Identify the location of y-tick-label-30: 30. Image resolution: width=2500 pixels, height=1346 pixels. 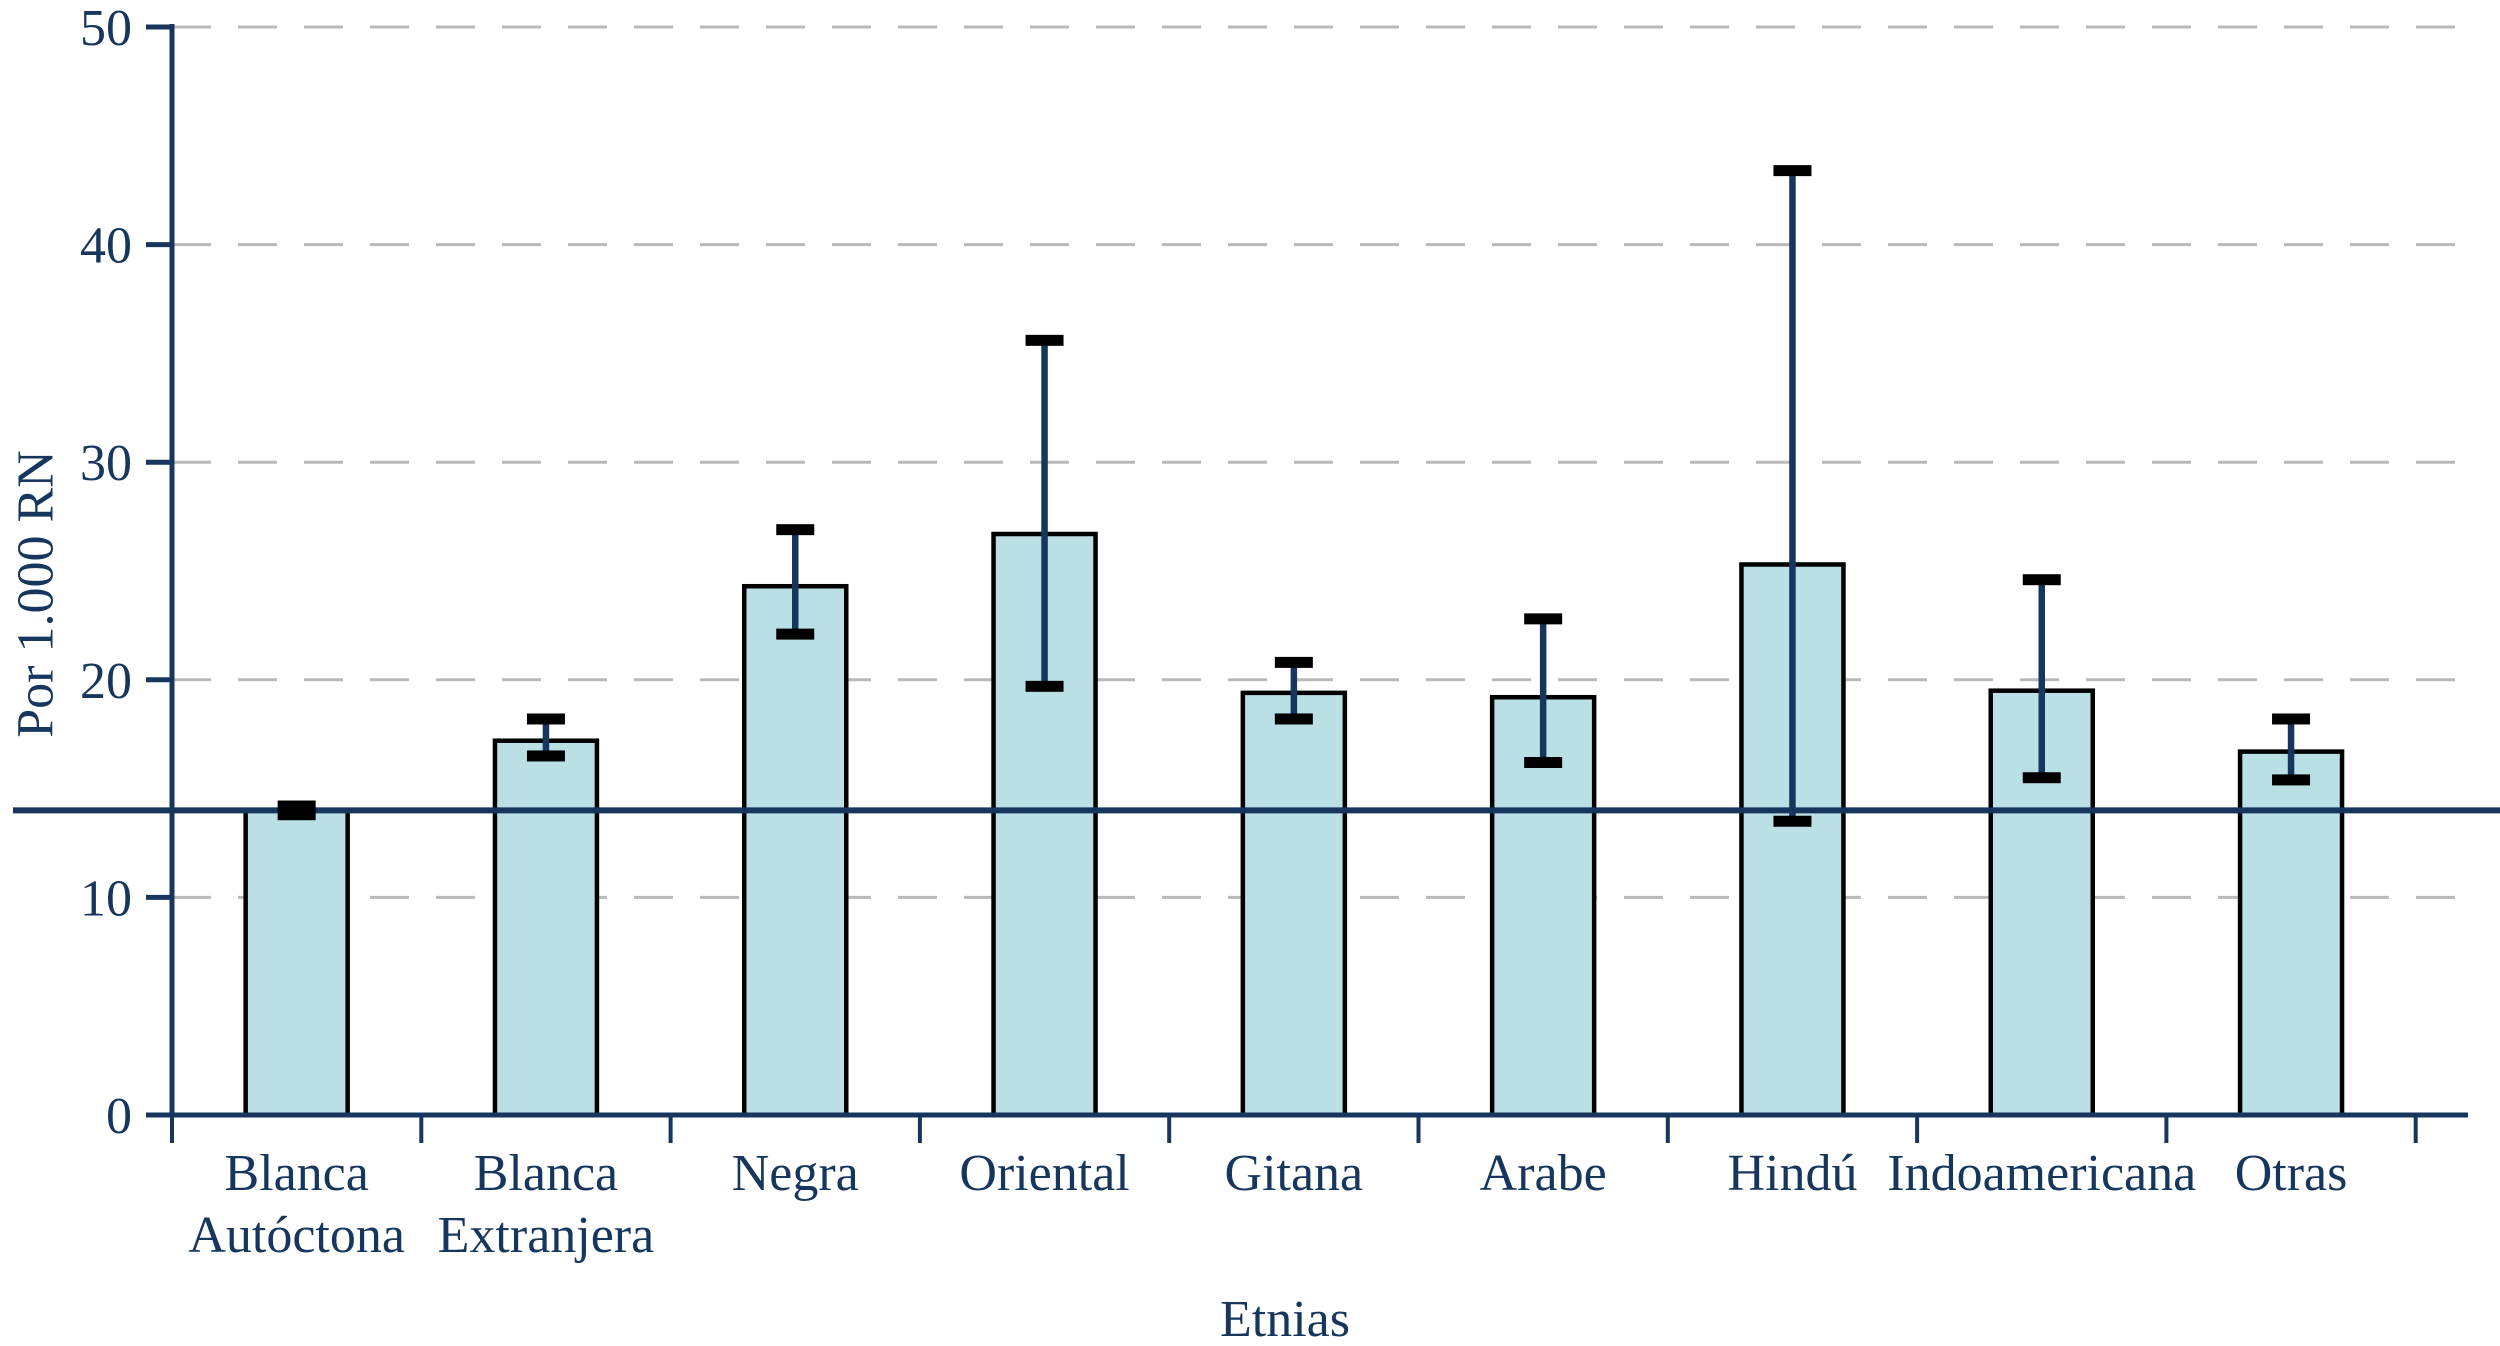
(106, 463).